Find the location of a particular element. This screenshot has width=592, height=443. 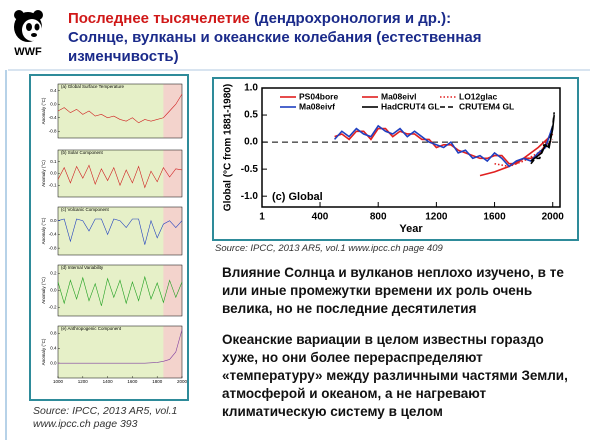

annotation: (c) Global is located at coordinates (297, 197).